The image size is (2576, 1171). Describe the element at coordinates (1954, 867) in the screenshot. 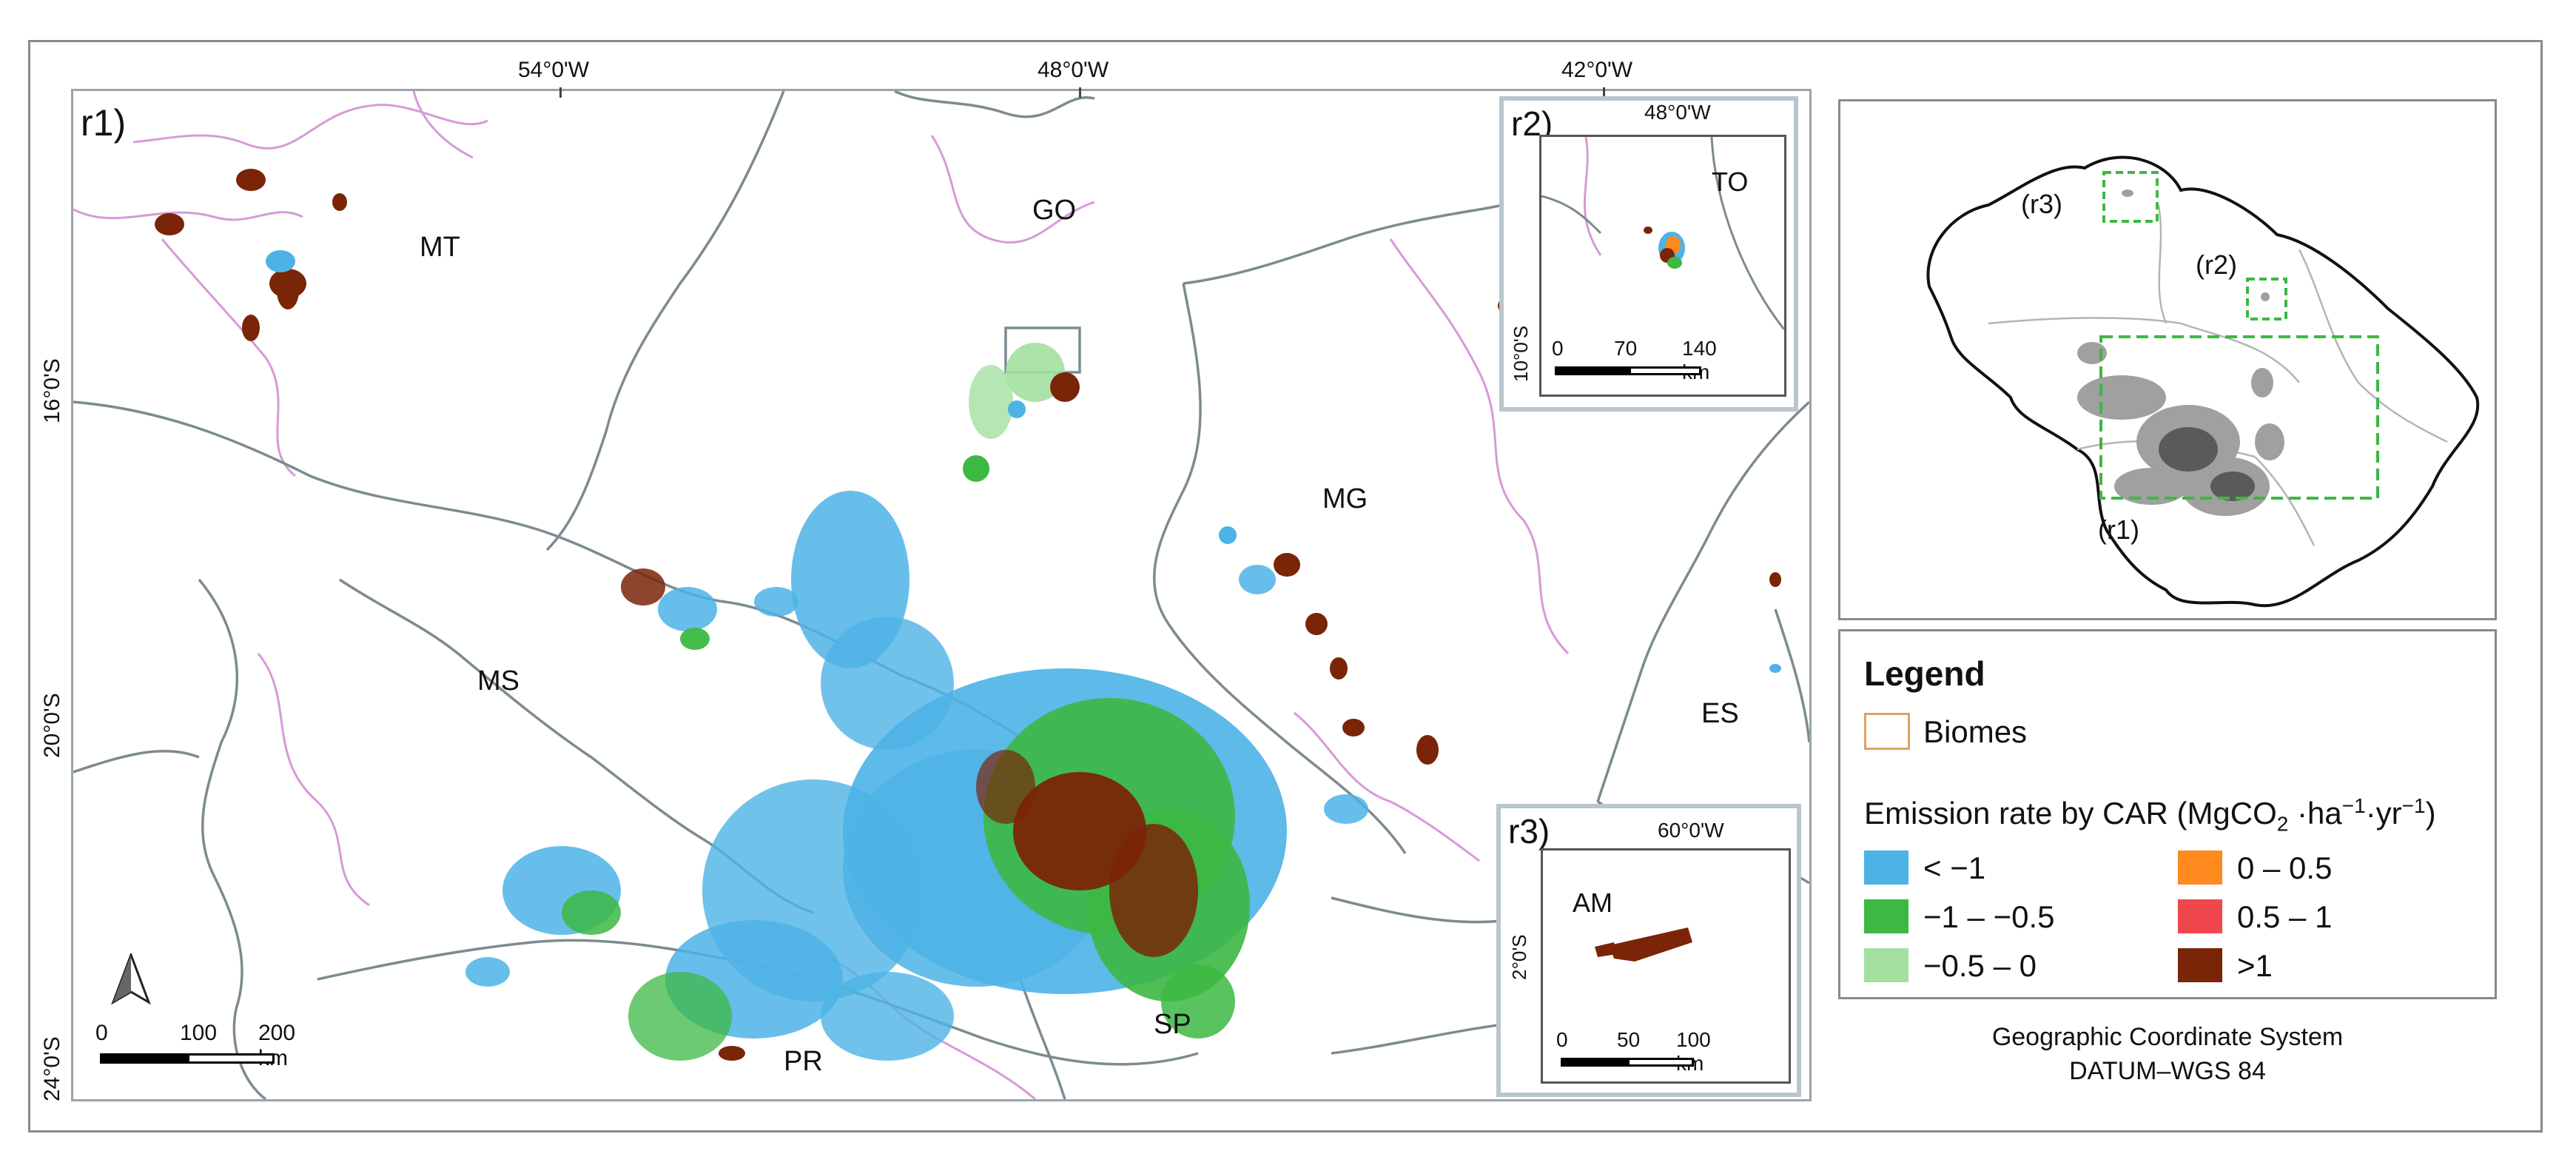

I see `class-label-lt-neg1: < −1` at that location.